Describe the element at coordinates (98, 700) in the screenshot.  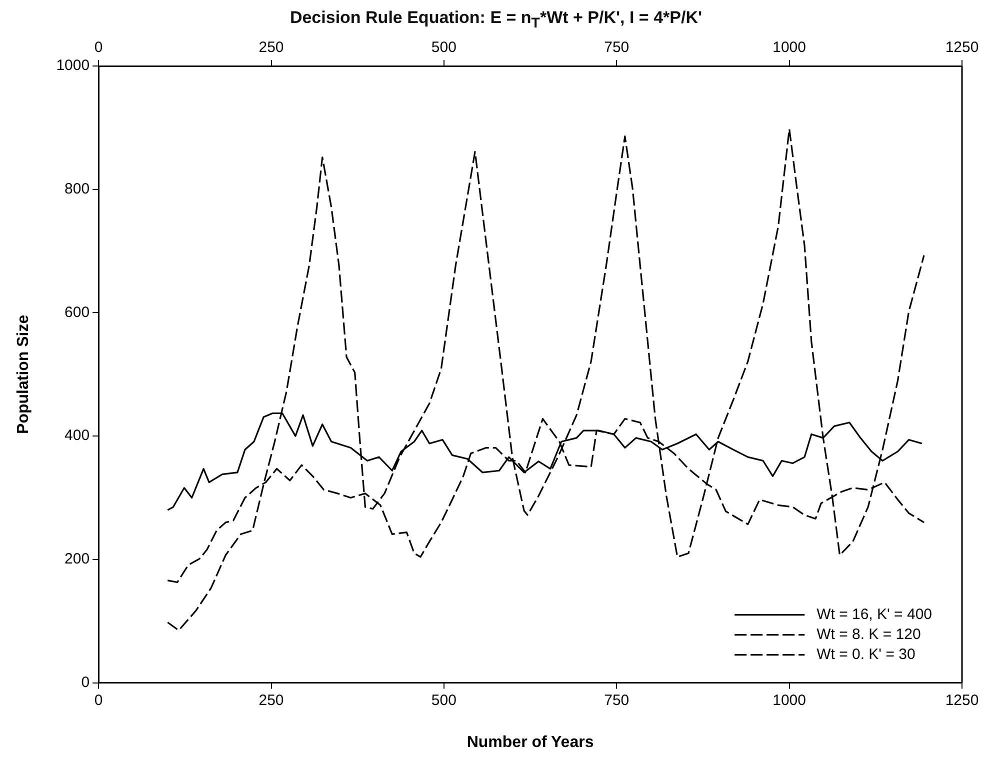
I see `x-tick-label: 0` at that location.